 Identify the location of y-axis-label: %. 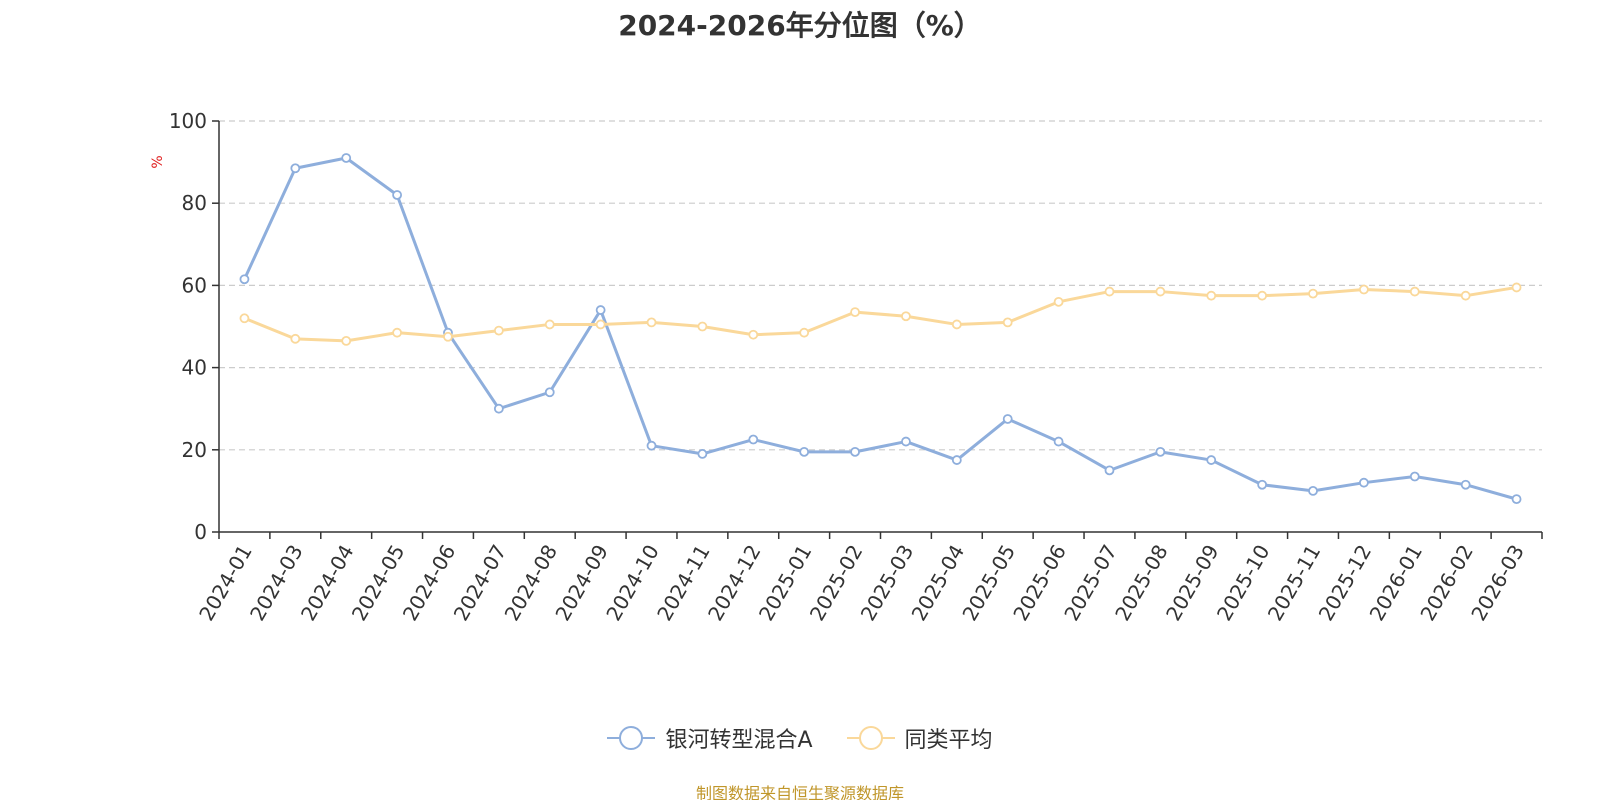
(158, 161).